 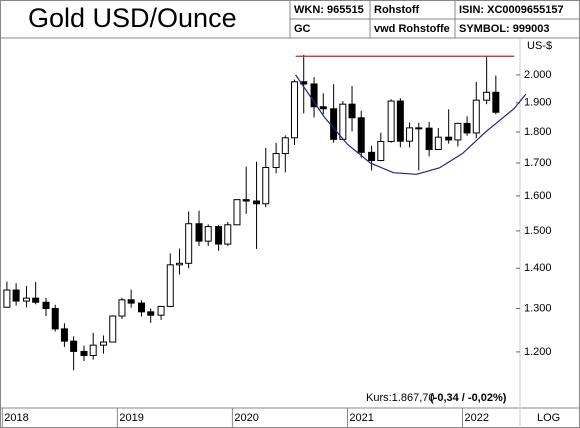 I want to click on header-cell: ISIN: XC0009655157, so click(x=511, y=10).